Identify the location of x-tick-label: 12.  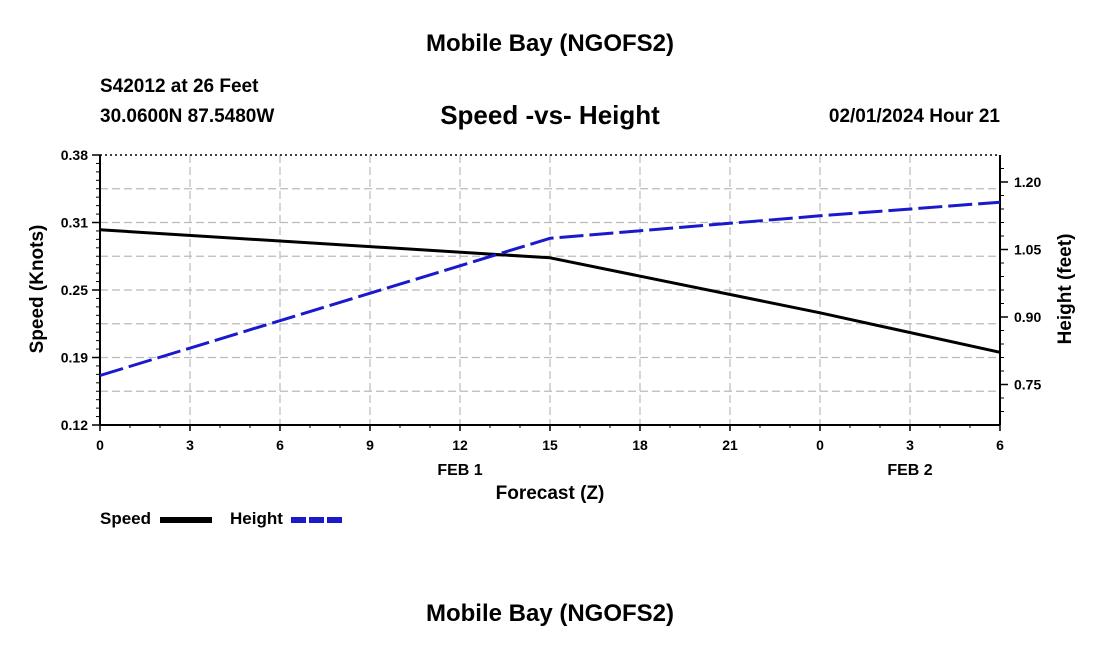
(460, 445).